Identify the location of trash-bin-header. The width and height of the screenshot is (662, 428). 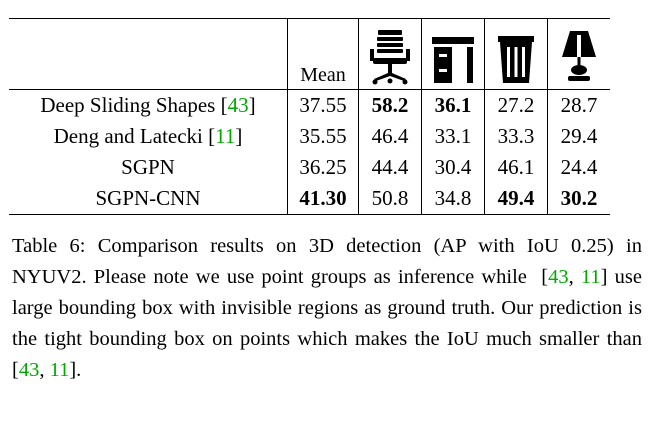
(516, 54).